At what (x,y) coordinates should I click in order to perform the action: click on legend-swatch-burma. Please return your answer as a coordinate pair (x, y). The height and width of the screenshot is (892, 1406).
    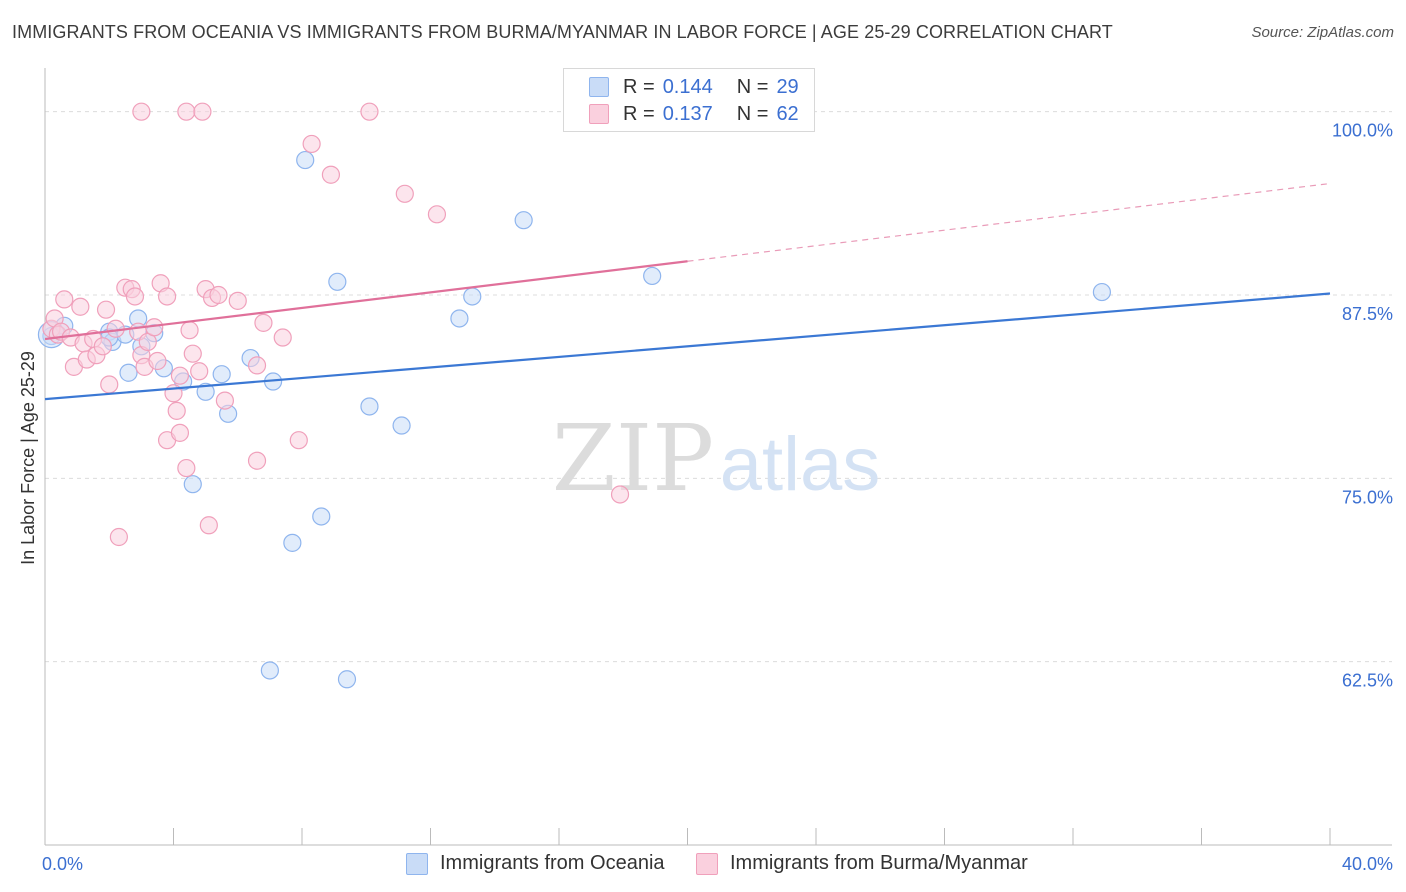
    Looking at the image, I should click on (599, 114).